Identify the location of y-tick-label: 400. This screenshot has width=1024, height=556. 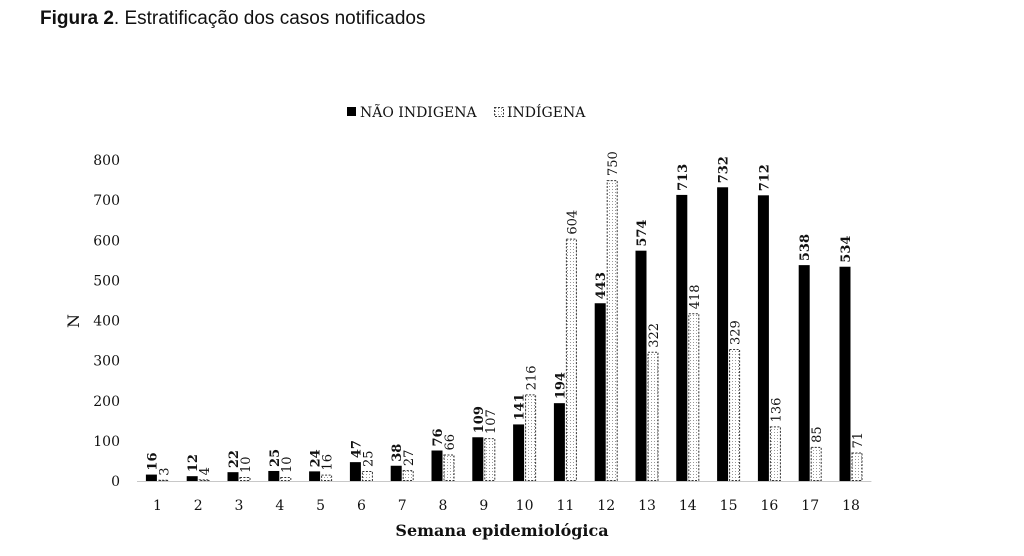
(106, 322).